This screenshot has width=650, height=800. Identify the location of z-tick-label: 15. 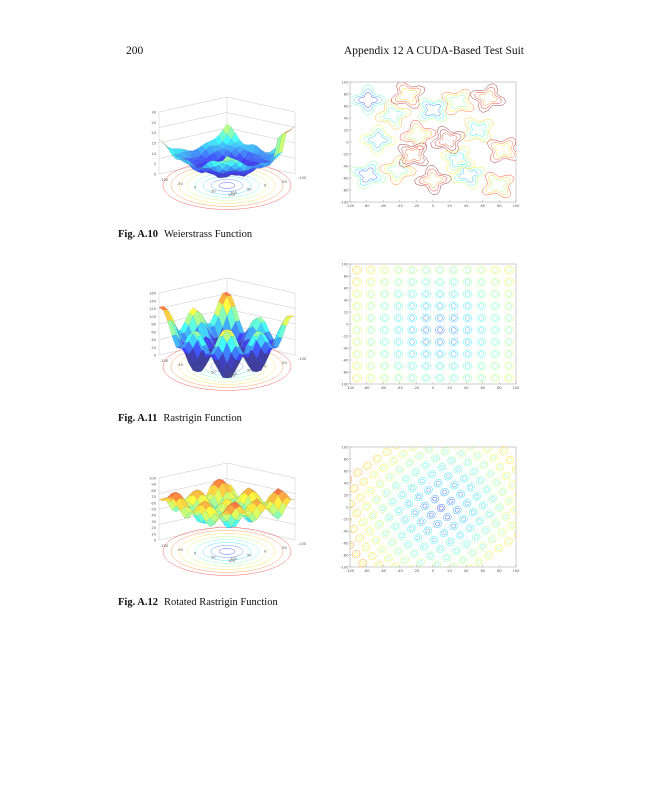
(153, 144).